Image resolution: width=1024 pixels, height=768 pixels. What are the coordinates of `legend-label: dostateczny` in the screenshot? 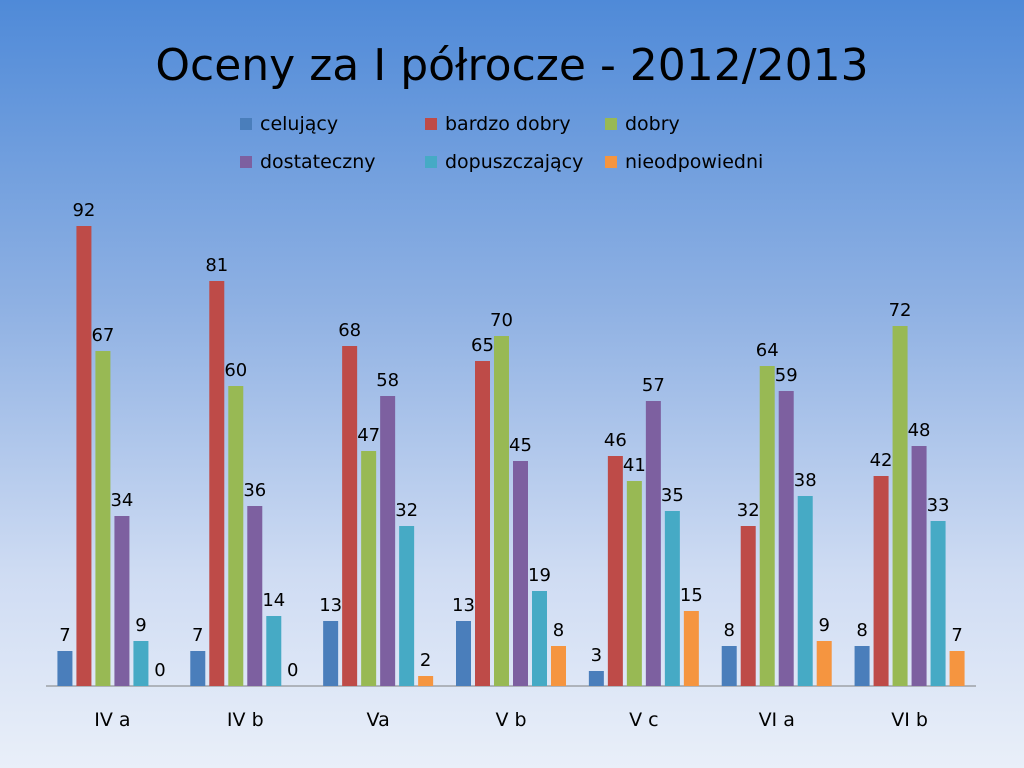 It's located at (318, 162).